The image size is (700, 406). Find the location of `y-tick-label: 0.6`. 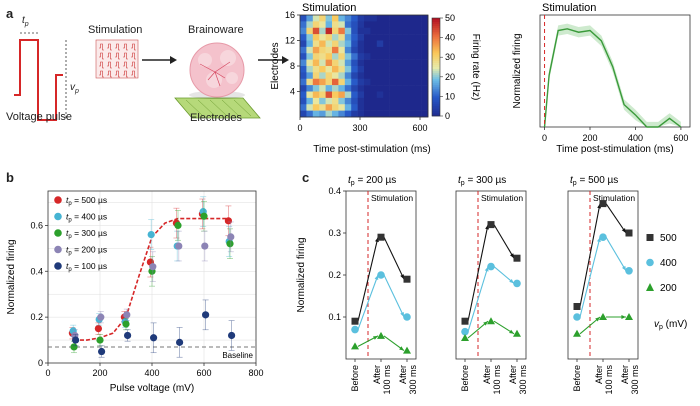

y-tick-label: 0.6 is located at coordinates (36, 225).